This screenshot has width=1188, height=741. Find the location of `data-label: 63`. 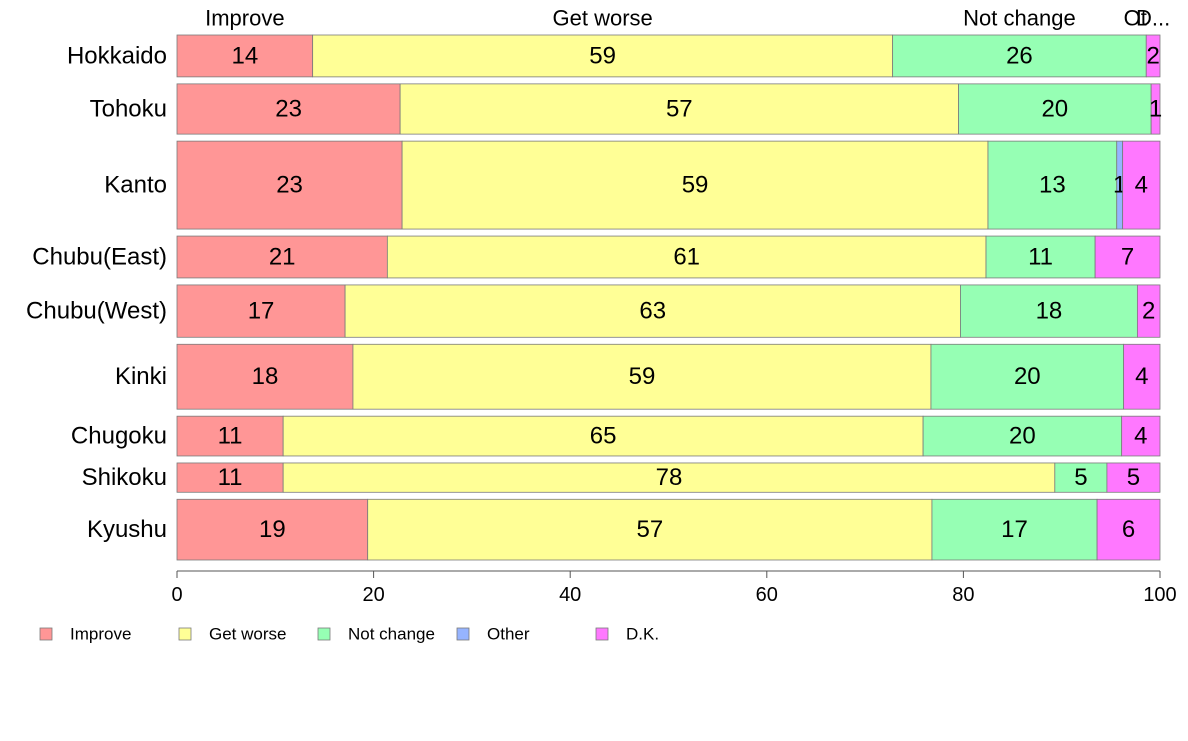

data-label: 63 is located at coordinates (652, 311).